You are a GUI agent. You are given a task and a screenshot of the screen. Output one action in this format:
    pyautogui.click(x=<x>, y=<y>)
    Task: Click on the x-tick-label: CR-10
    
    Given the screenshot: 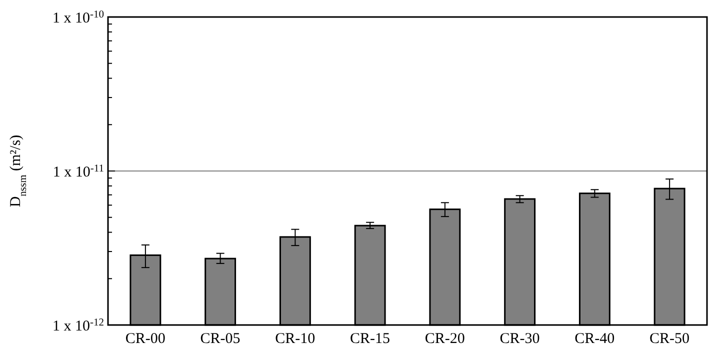 What is the action you would take?
    pyautogui.click(x=295, y=339)
    